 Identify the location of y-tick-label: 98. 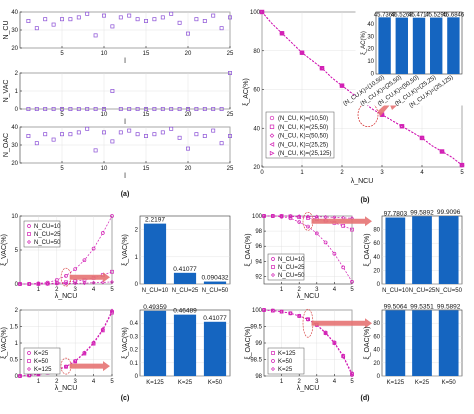
(258, 232).